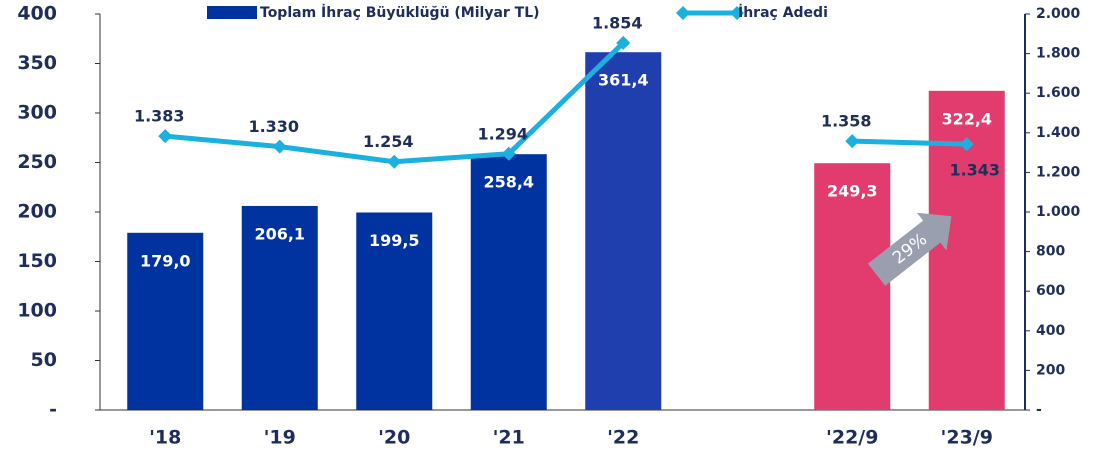 This screenshot has width=1099, height=454. What do you see at coordinates (967, 438) in the screenshot?
I see `x-tick-label: '23/9` at bounding box center [967, 438].